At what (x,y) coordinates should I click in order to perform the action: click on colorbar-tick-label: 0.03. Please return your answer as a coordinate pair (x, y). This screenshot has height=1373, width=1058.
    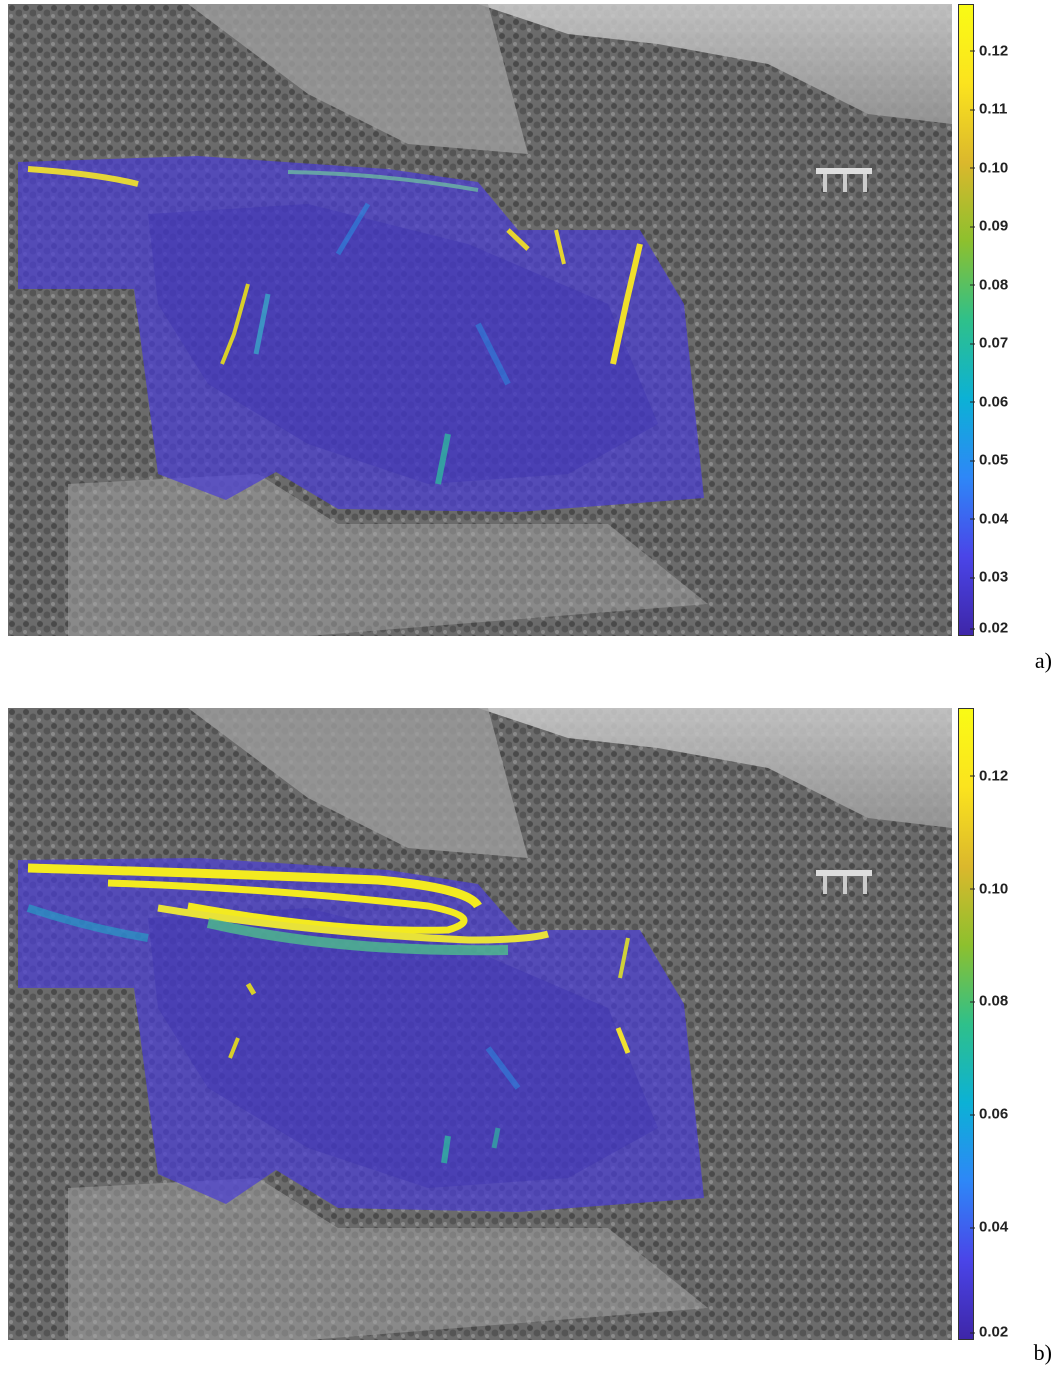
    Looking at the image, I should click on (991, 577).